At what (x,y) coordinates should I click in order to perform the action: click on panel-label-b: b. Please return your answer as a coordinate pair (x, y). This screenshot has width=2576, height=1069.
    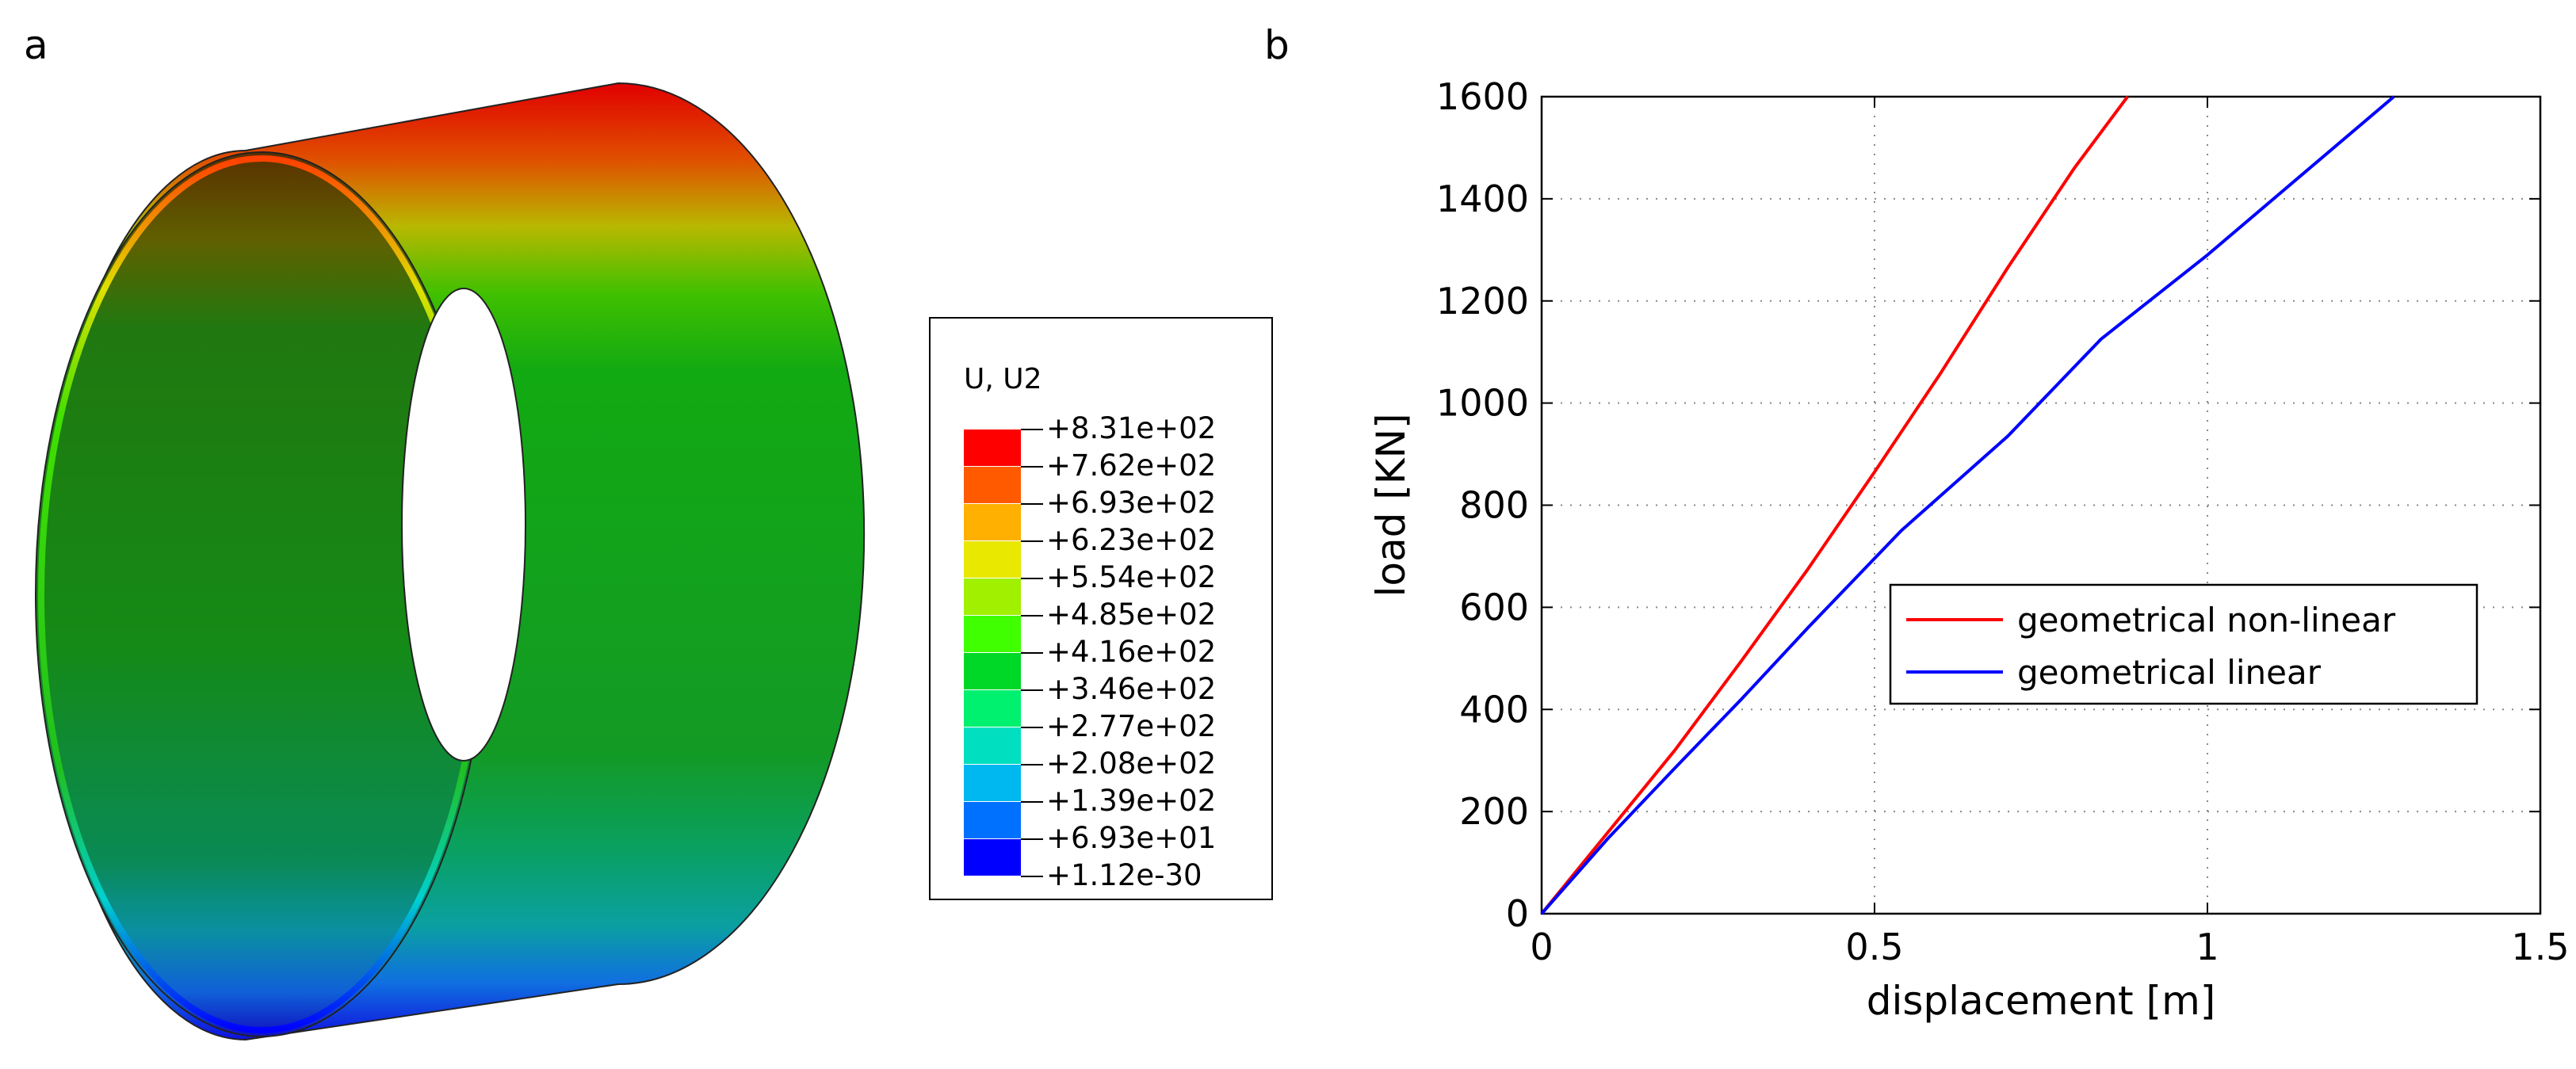
    Looking at the image, I should click on (1277, 45).